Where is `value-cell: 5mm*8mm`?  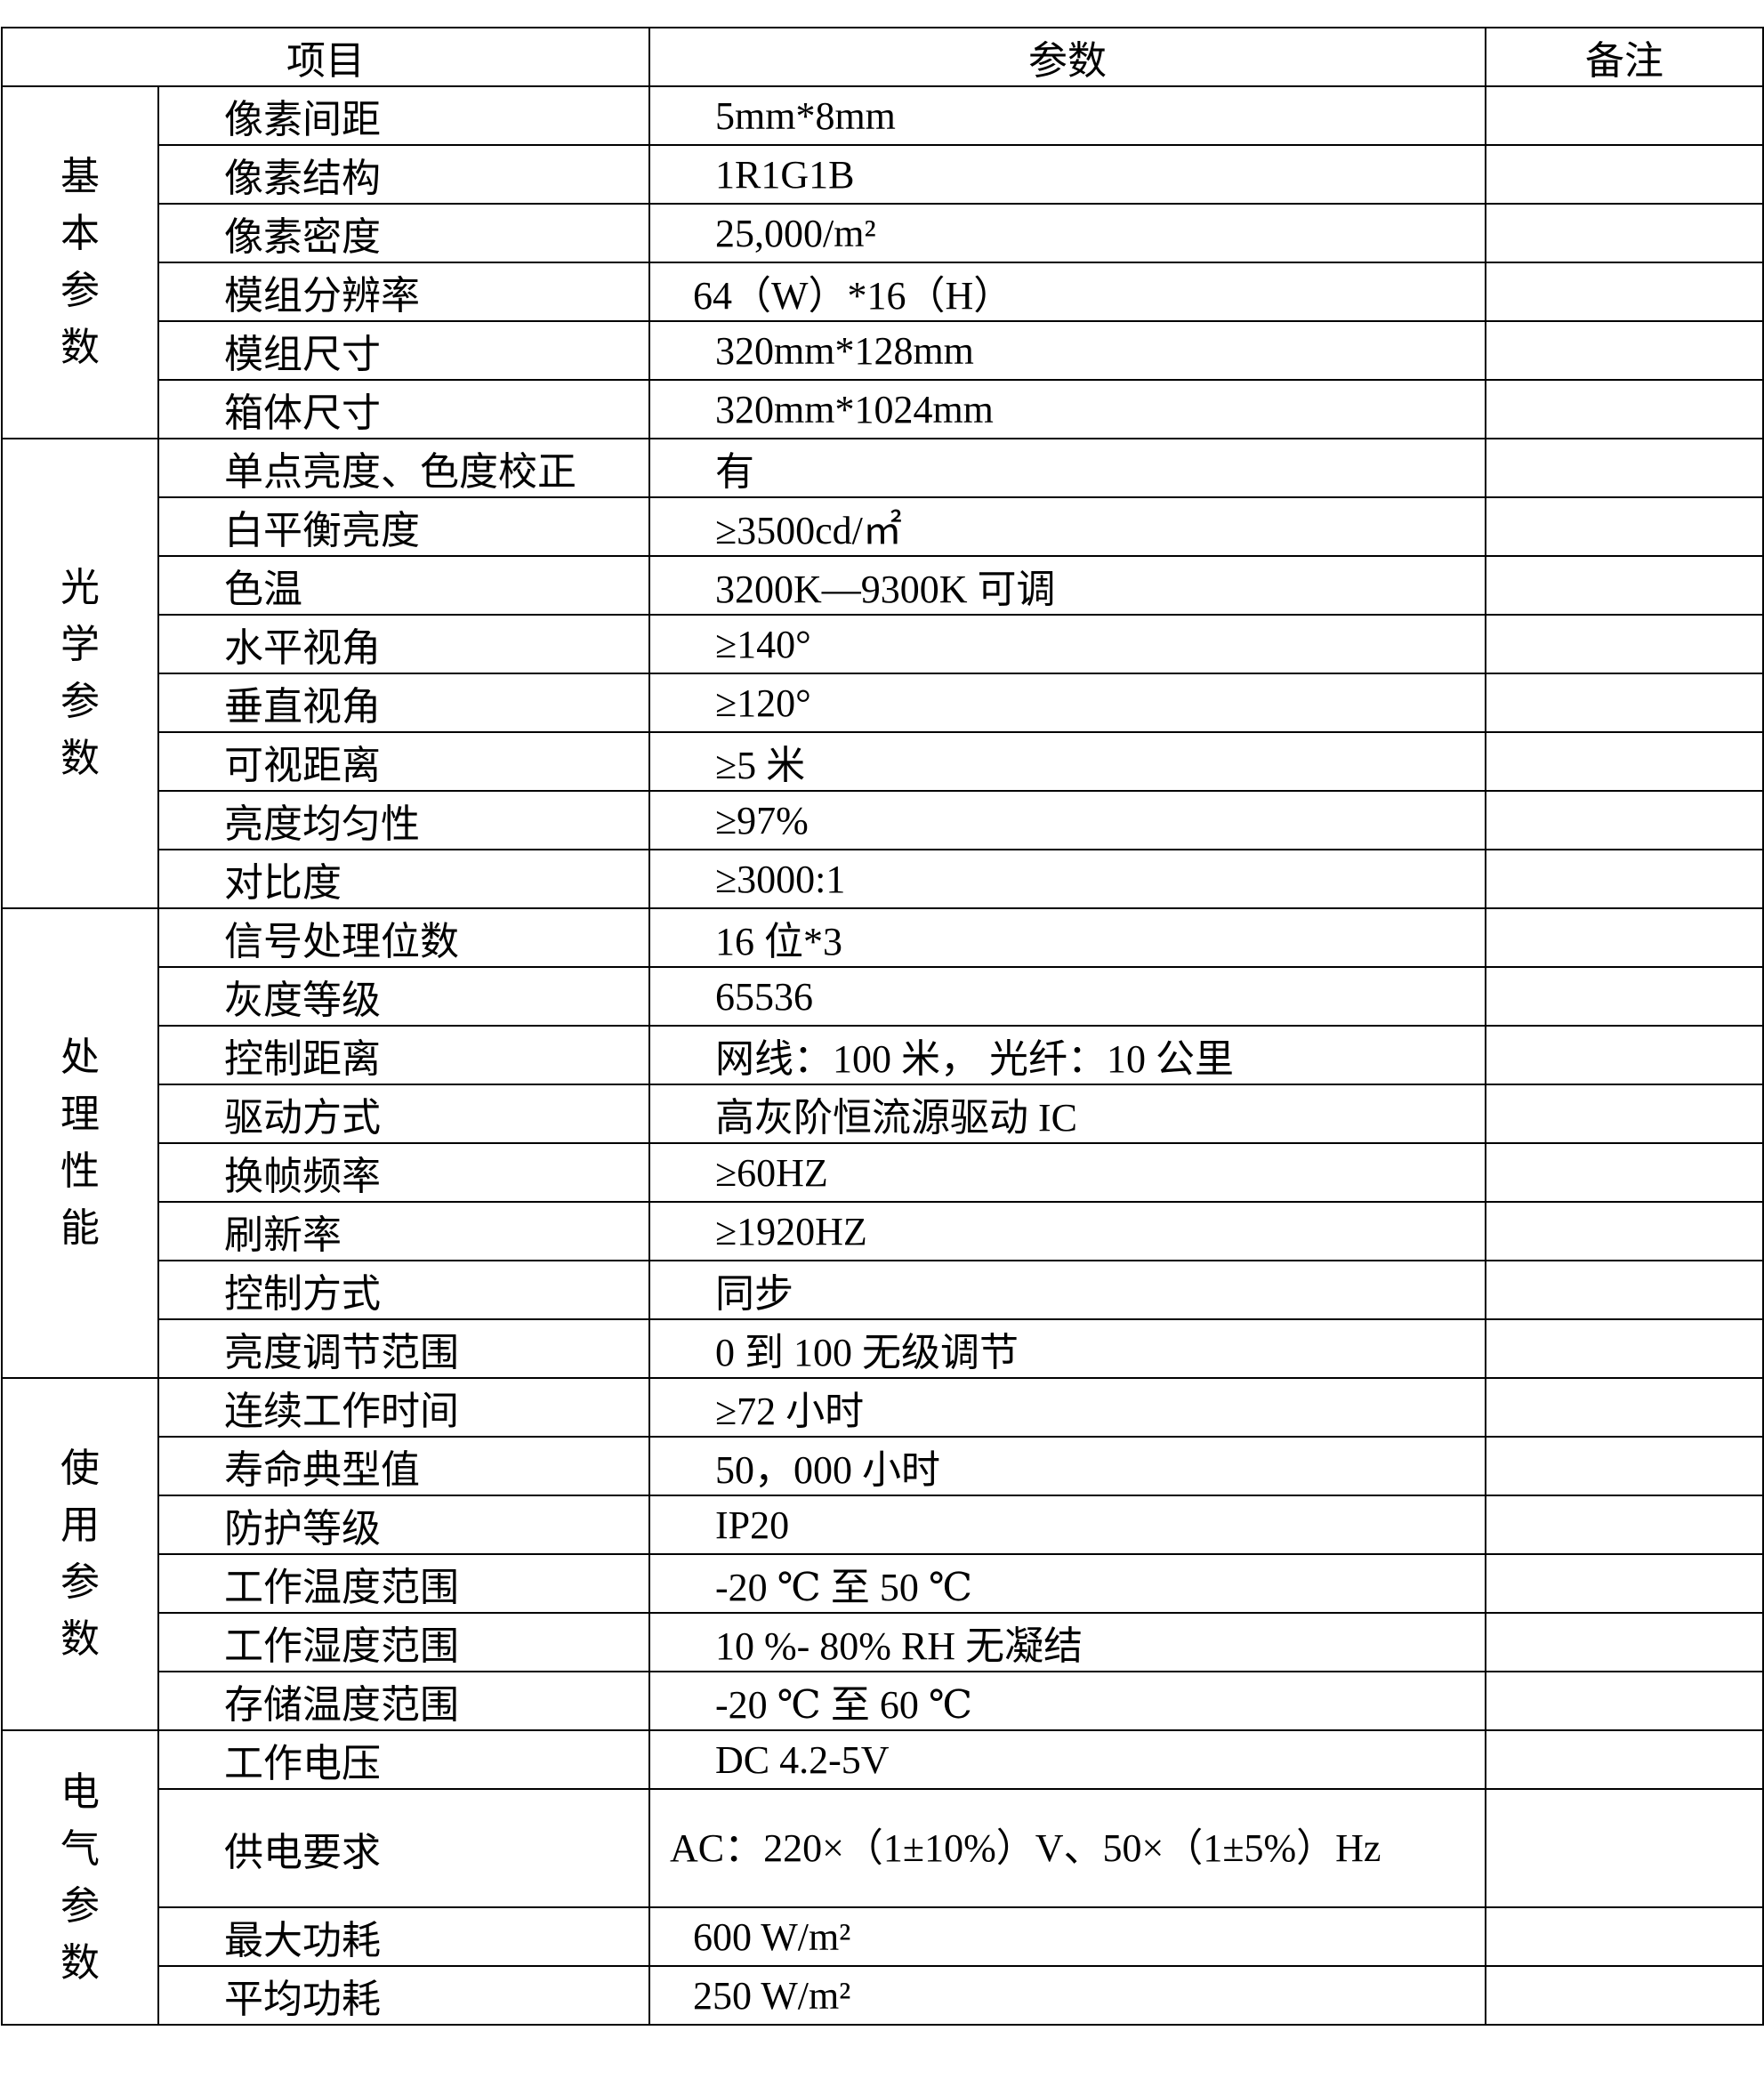
value-cell: 5mm*8mm is located at coordinates (1067, 116).